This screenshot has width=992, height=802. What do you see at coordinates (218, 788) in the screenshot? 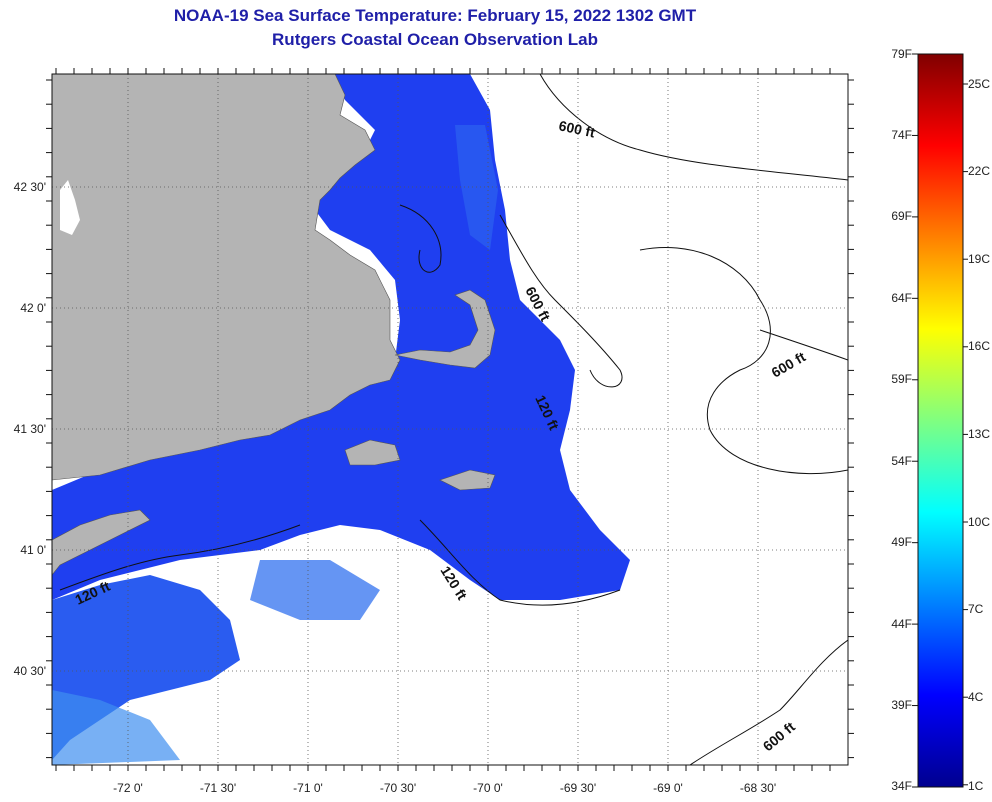
I see `lon-label: -71 30'` at bounding box center [218, 788].